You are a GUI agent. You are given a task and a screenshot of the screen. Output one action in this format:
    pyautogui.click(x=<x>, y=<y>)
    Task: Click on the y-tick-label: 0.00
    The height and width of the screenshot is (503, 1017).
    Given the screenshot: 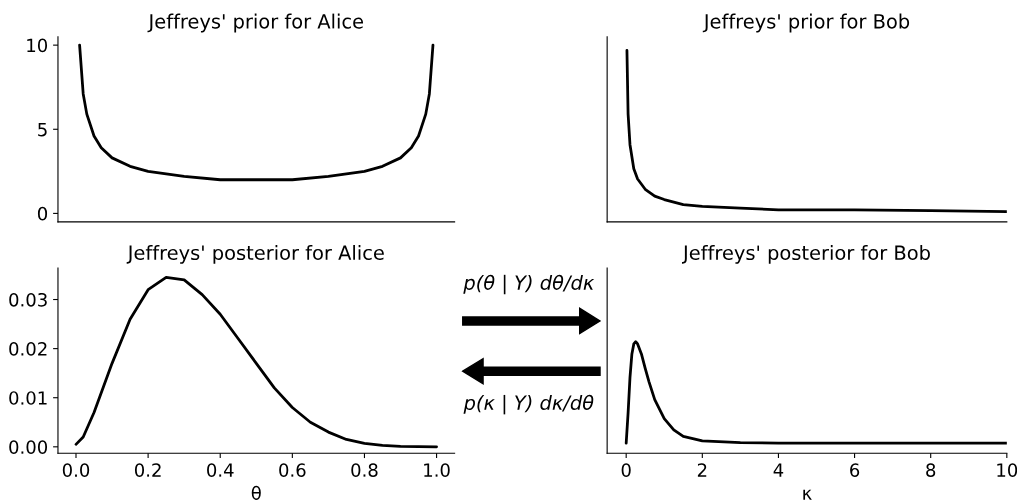 What is the action you would take?
    pyautogui.click(x=28, y=447)
    